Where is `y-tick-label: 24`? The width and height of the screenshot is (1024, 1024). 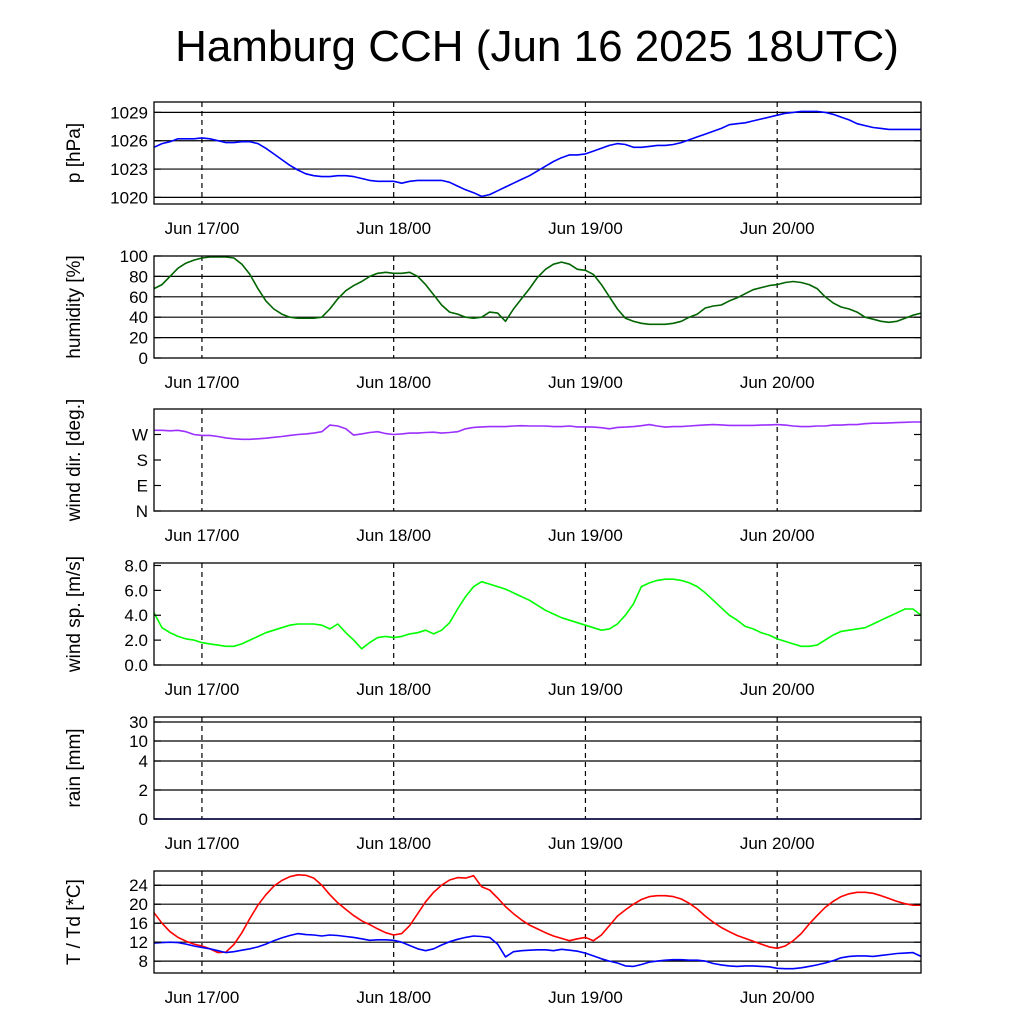
y-tick-label: 24 is located at coordinates (138, 885).